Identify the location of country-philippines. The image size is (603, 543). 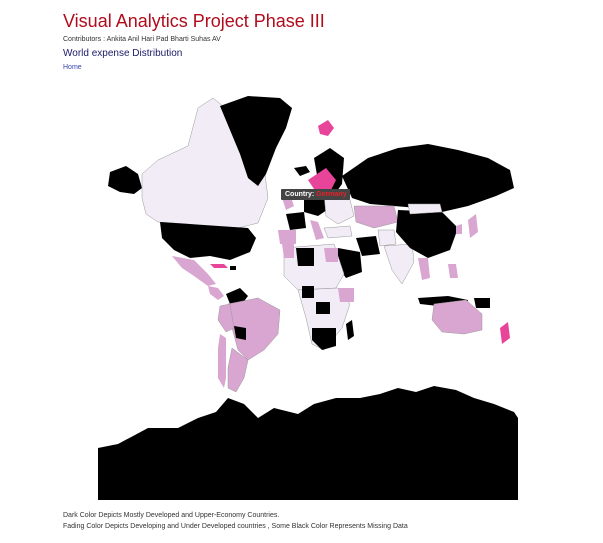
(453, 271).